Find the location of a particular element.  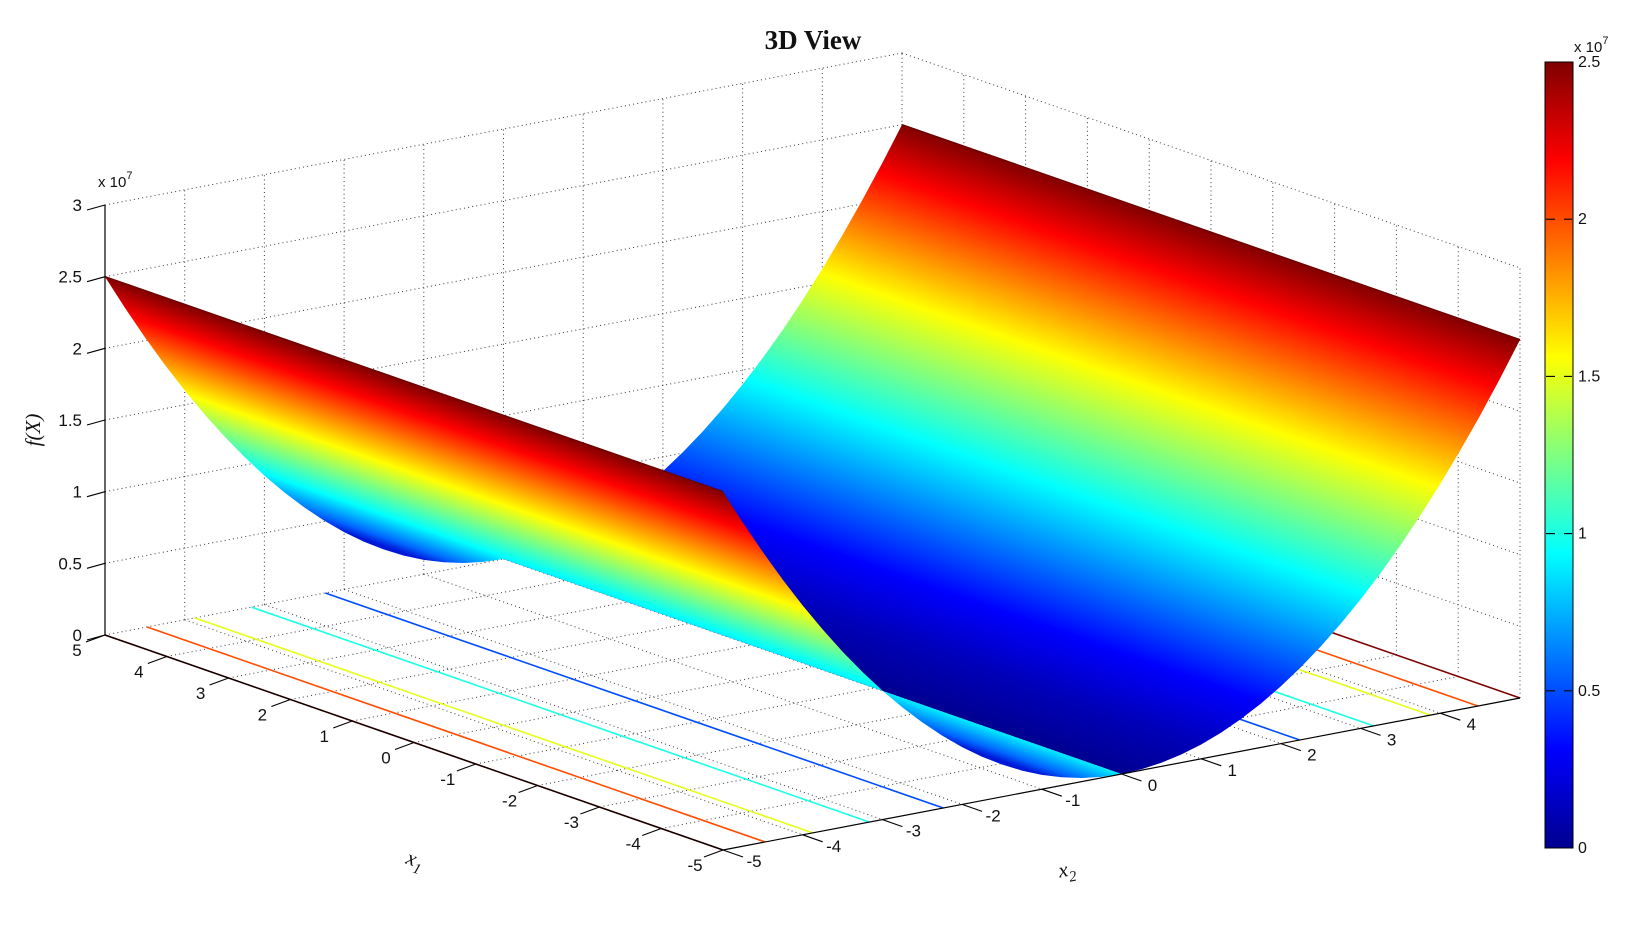

z-tick-label: 0 is located at coordinates (77, 635).